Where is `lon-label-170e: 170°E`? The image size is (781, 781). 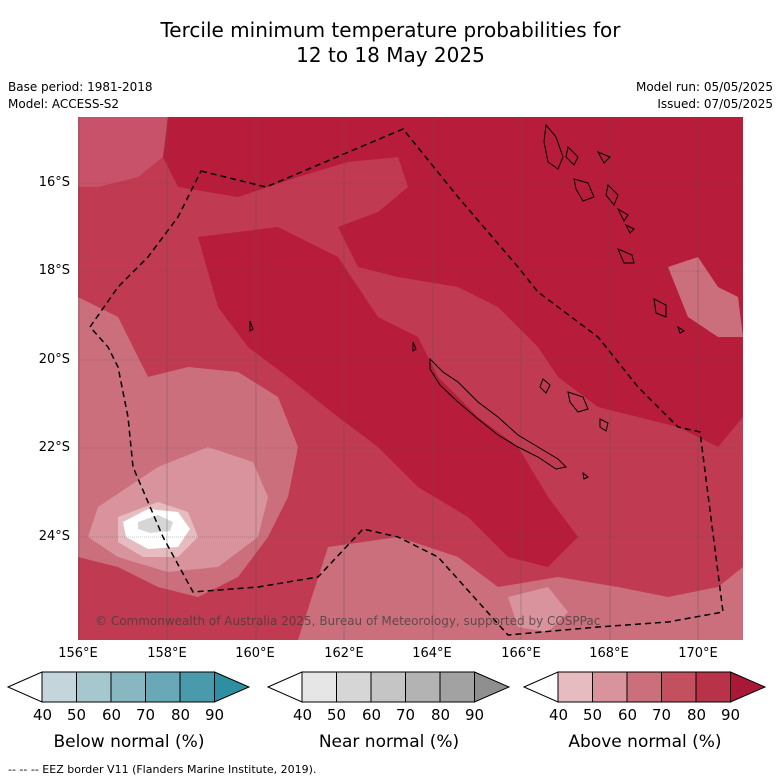 lon-label-170e: 170°E is located at coordinates (698, 653).